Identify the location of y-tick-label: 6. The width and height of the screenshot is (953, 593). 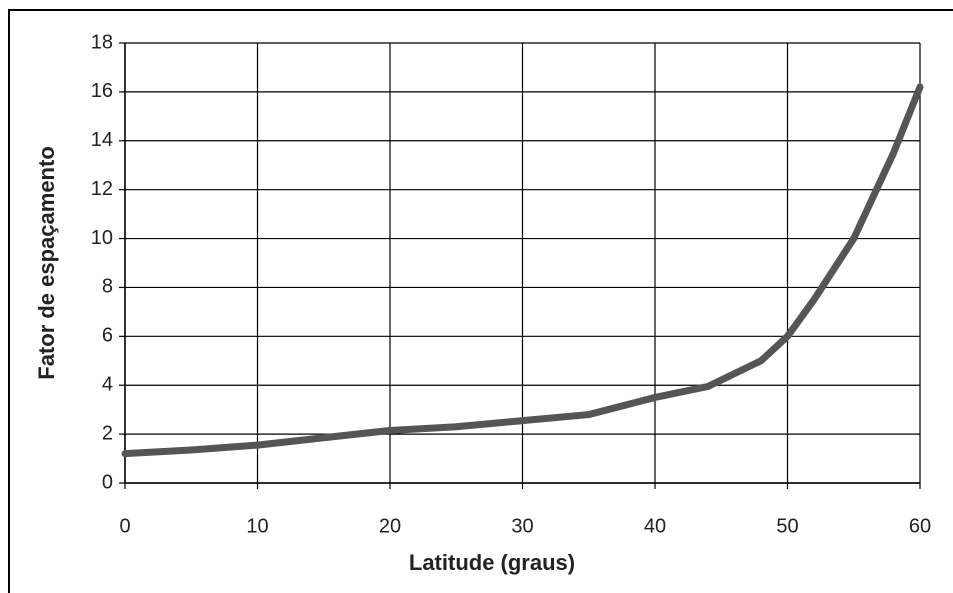
(107, 336).